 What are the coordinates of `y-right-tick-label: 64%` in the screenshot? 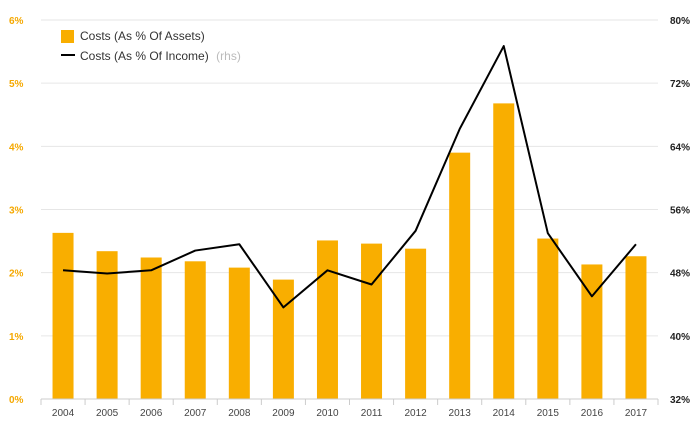 It's located at (680, 147).